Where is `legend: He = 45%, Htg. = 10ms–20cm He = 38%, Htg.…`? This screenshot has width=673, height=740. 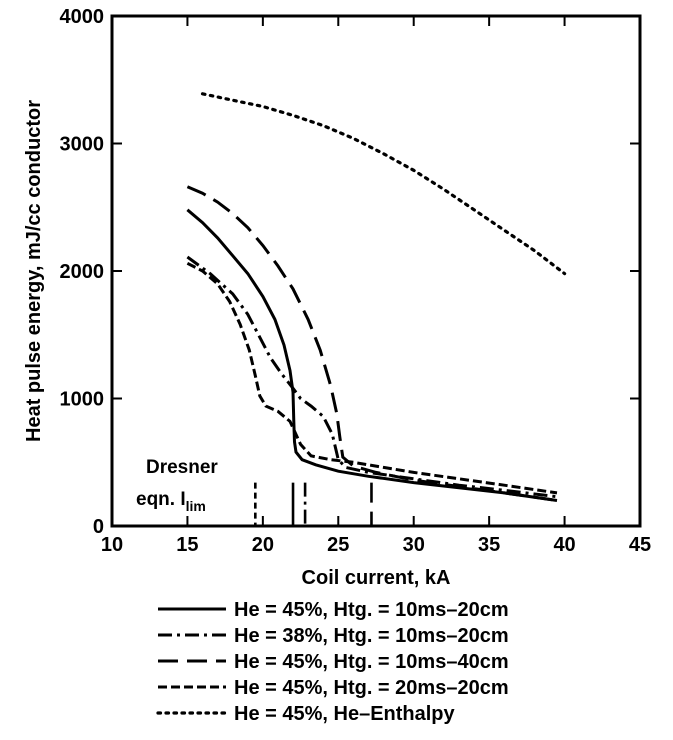
legend: He = 45%, Htg. = 10ms–20cm He = 38%, Htg.… is located at coordinates (332, 662).